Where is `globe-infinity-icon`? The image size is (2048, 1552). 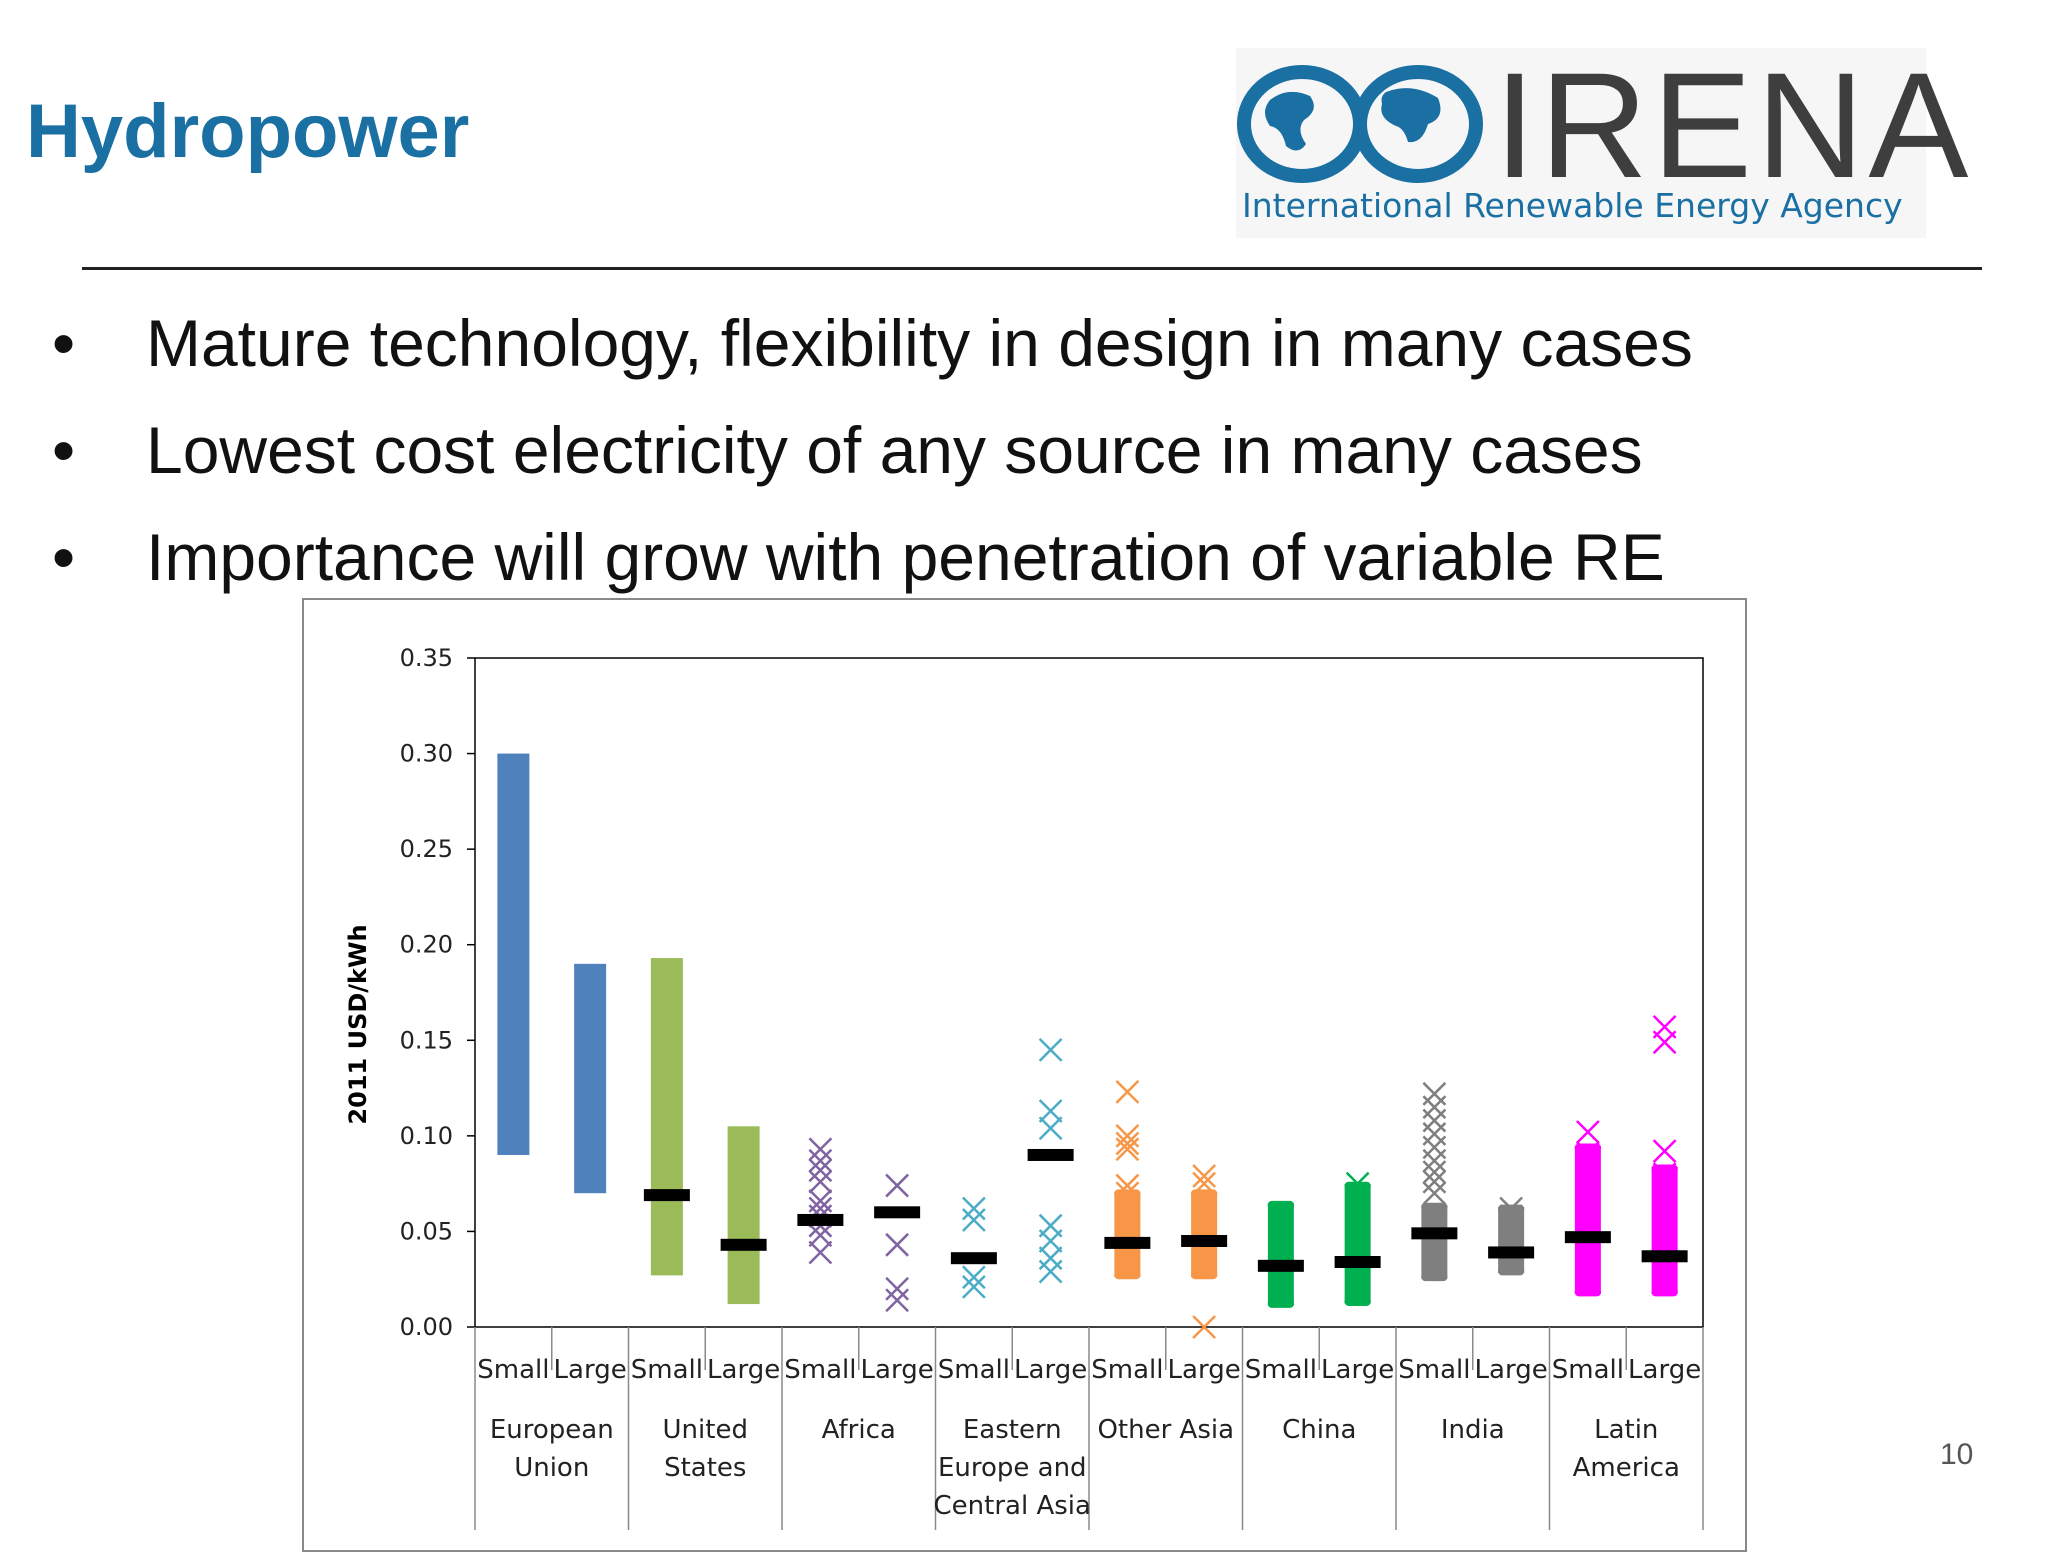
globe-infinity-icon is located at coordinates (1360, 124).